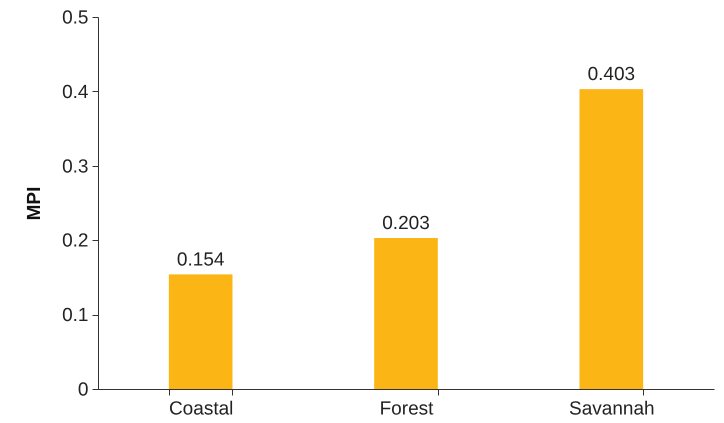  What do you see at coordinates (407, 409) in the screenshot?
I see `x-tick-label: Forest` at bounding box center [407, 409].